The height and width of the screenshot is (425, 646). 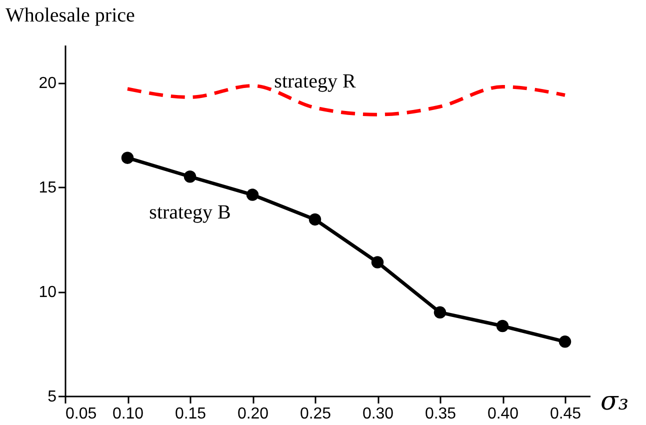 What do you see at coordinates (566, 414) in the screenshot?
I see `x-tick-label: 0.45` at bounding box center [566, 414].